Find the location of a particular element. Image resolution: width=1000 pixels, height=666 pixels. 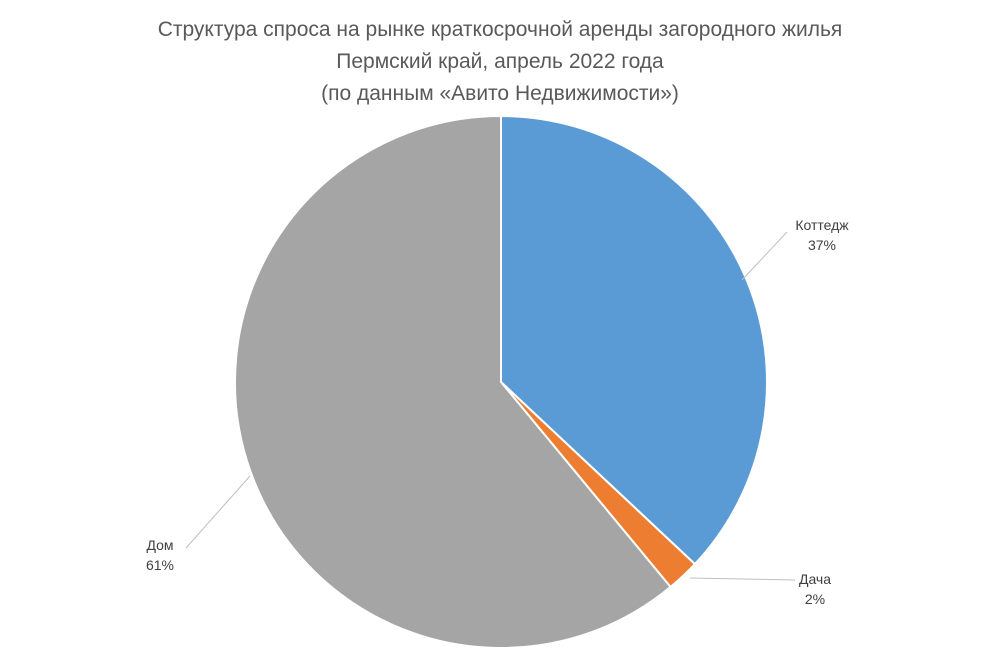

data-label-dacha: Дача 2% is located at coordinates (815, 589).